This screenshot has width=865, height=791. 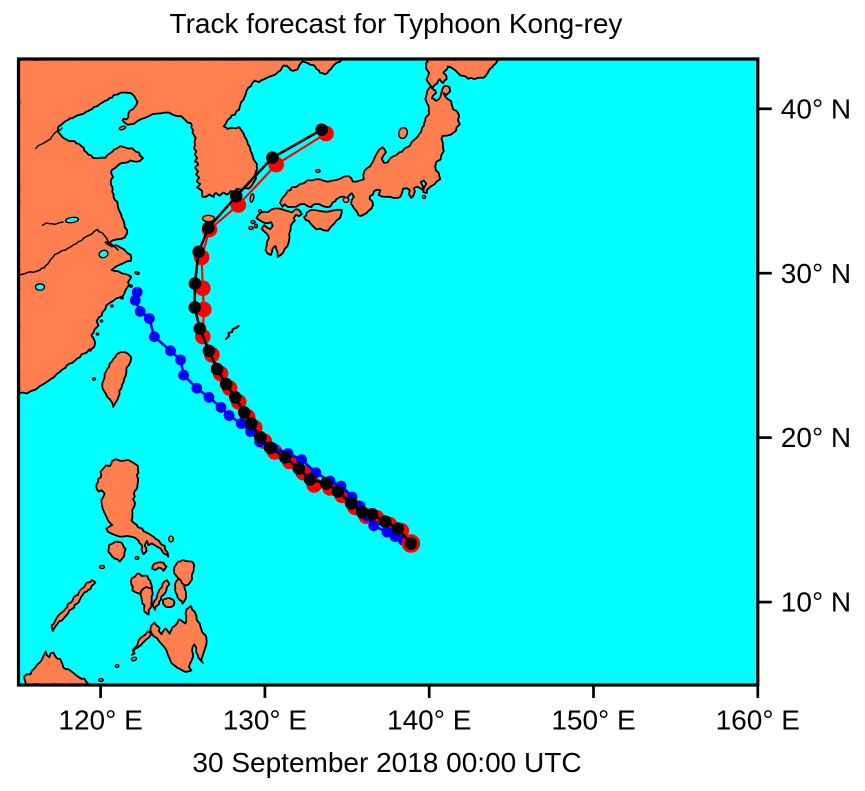 What do you see at coordinates (816, 437) in the screenshot?
I see `svg-text: 20° N` at bounding box center [816, 437].